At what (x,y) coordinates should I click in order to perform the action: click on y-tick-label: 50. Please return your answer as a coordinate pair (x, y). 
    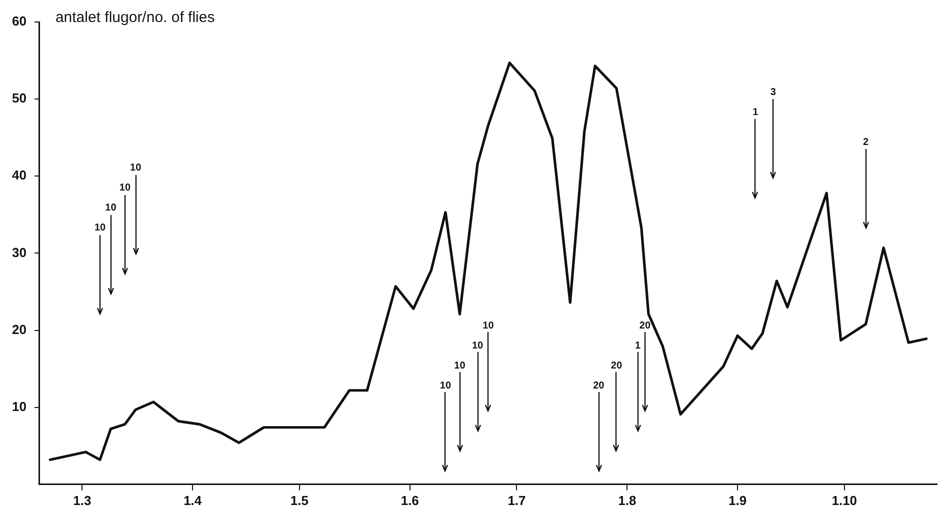
    Looking at the image, I should click on (19, 98).